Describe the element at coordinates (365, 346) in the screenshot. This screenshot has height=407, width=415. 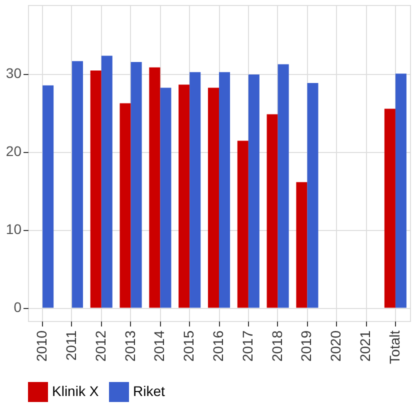
I see `x-tick-label: 2021` at that location.